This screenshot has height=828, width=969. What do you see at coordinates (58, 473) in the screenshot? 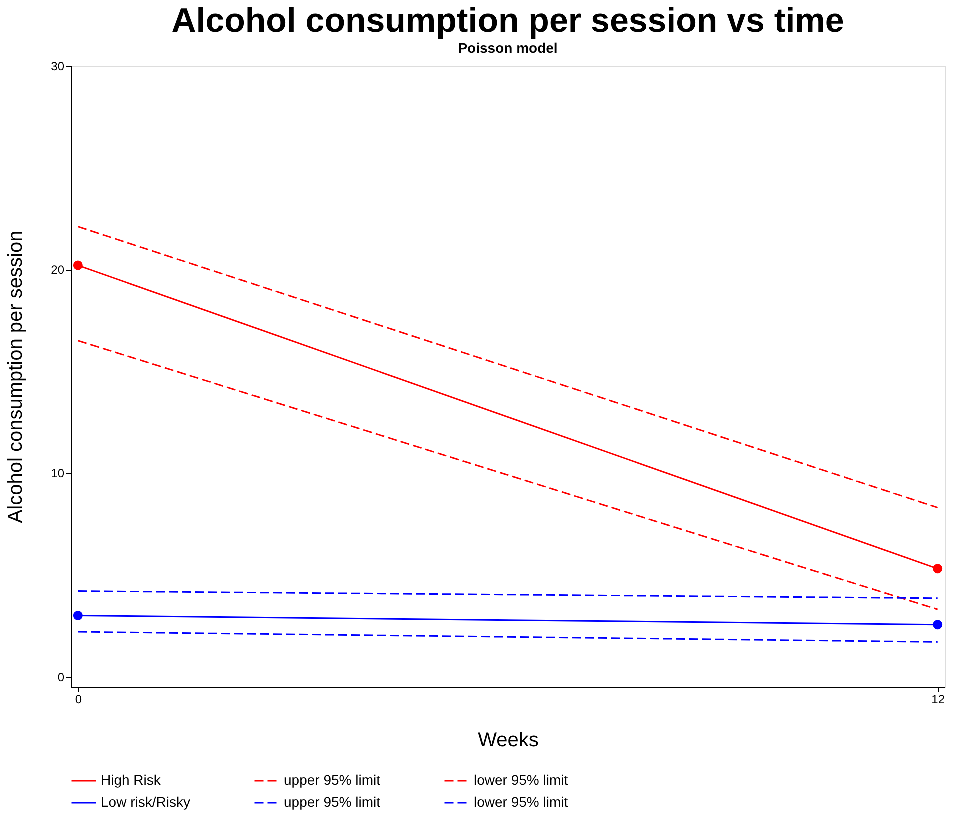
I see `y-tick-label: 10` at bounding box center [58, 473].